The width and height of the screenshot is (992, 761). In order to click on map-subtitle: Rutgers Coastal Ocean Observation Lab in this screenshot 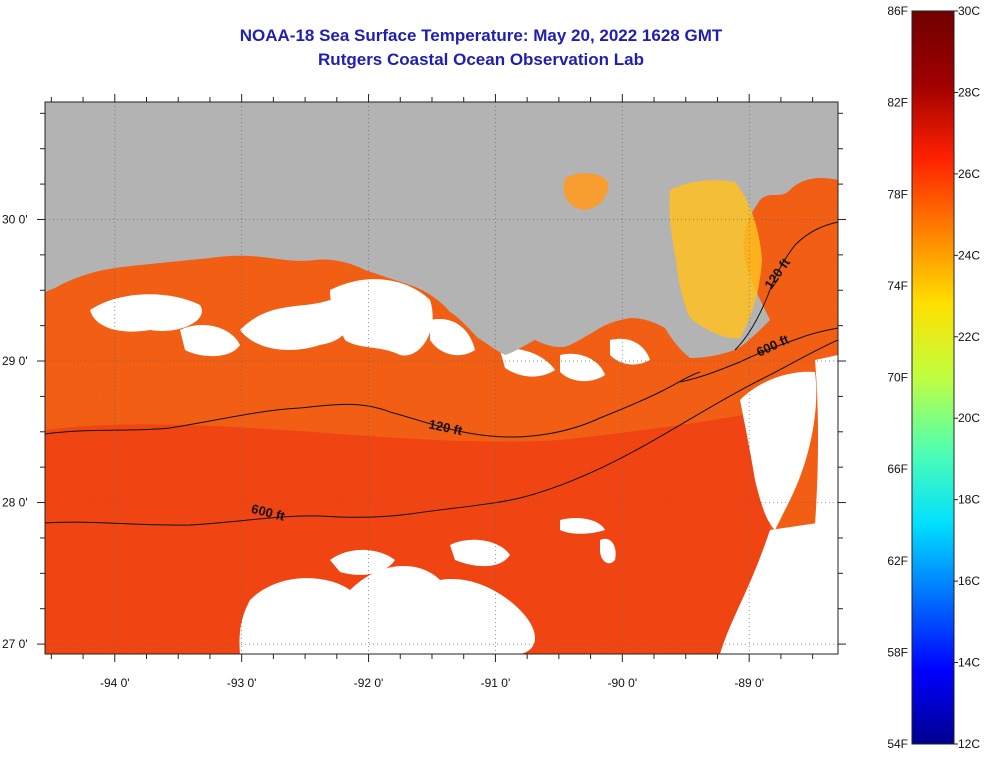, I will do `click(481, 59)`.